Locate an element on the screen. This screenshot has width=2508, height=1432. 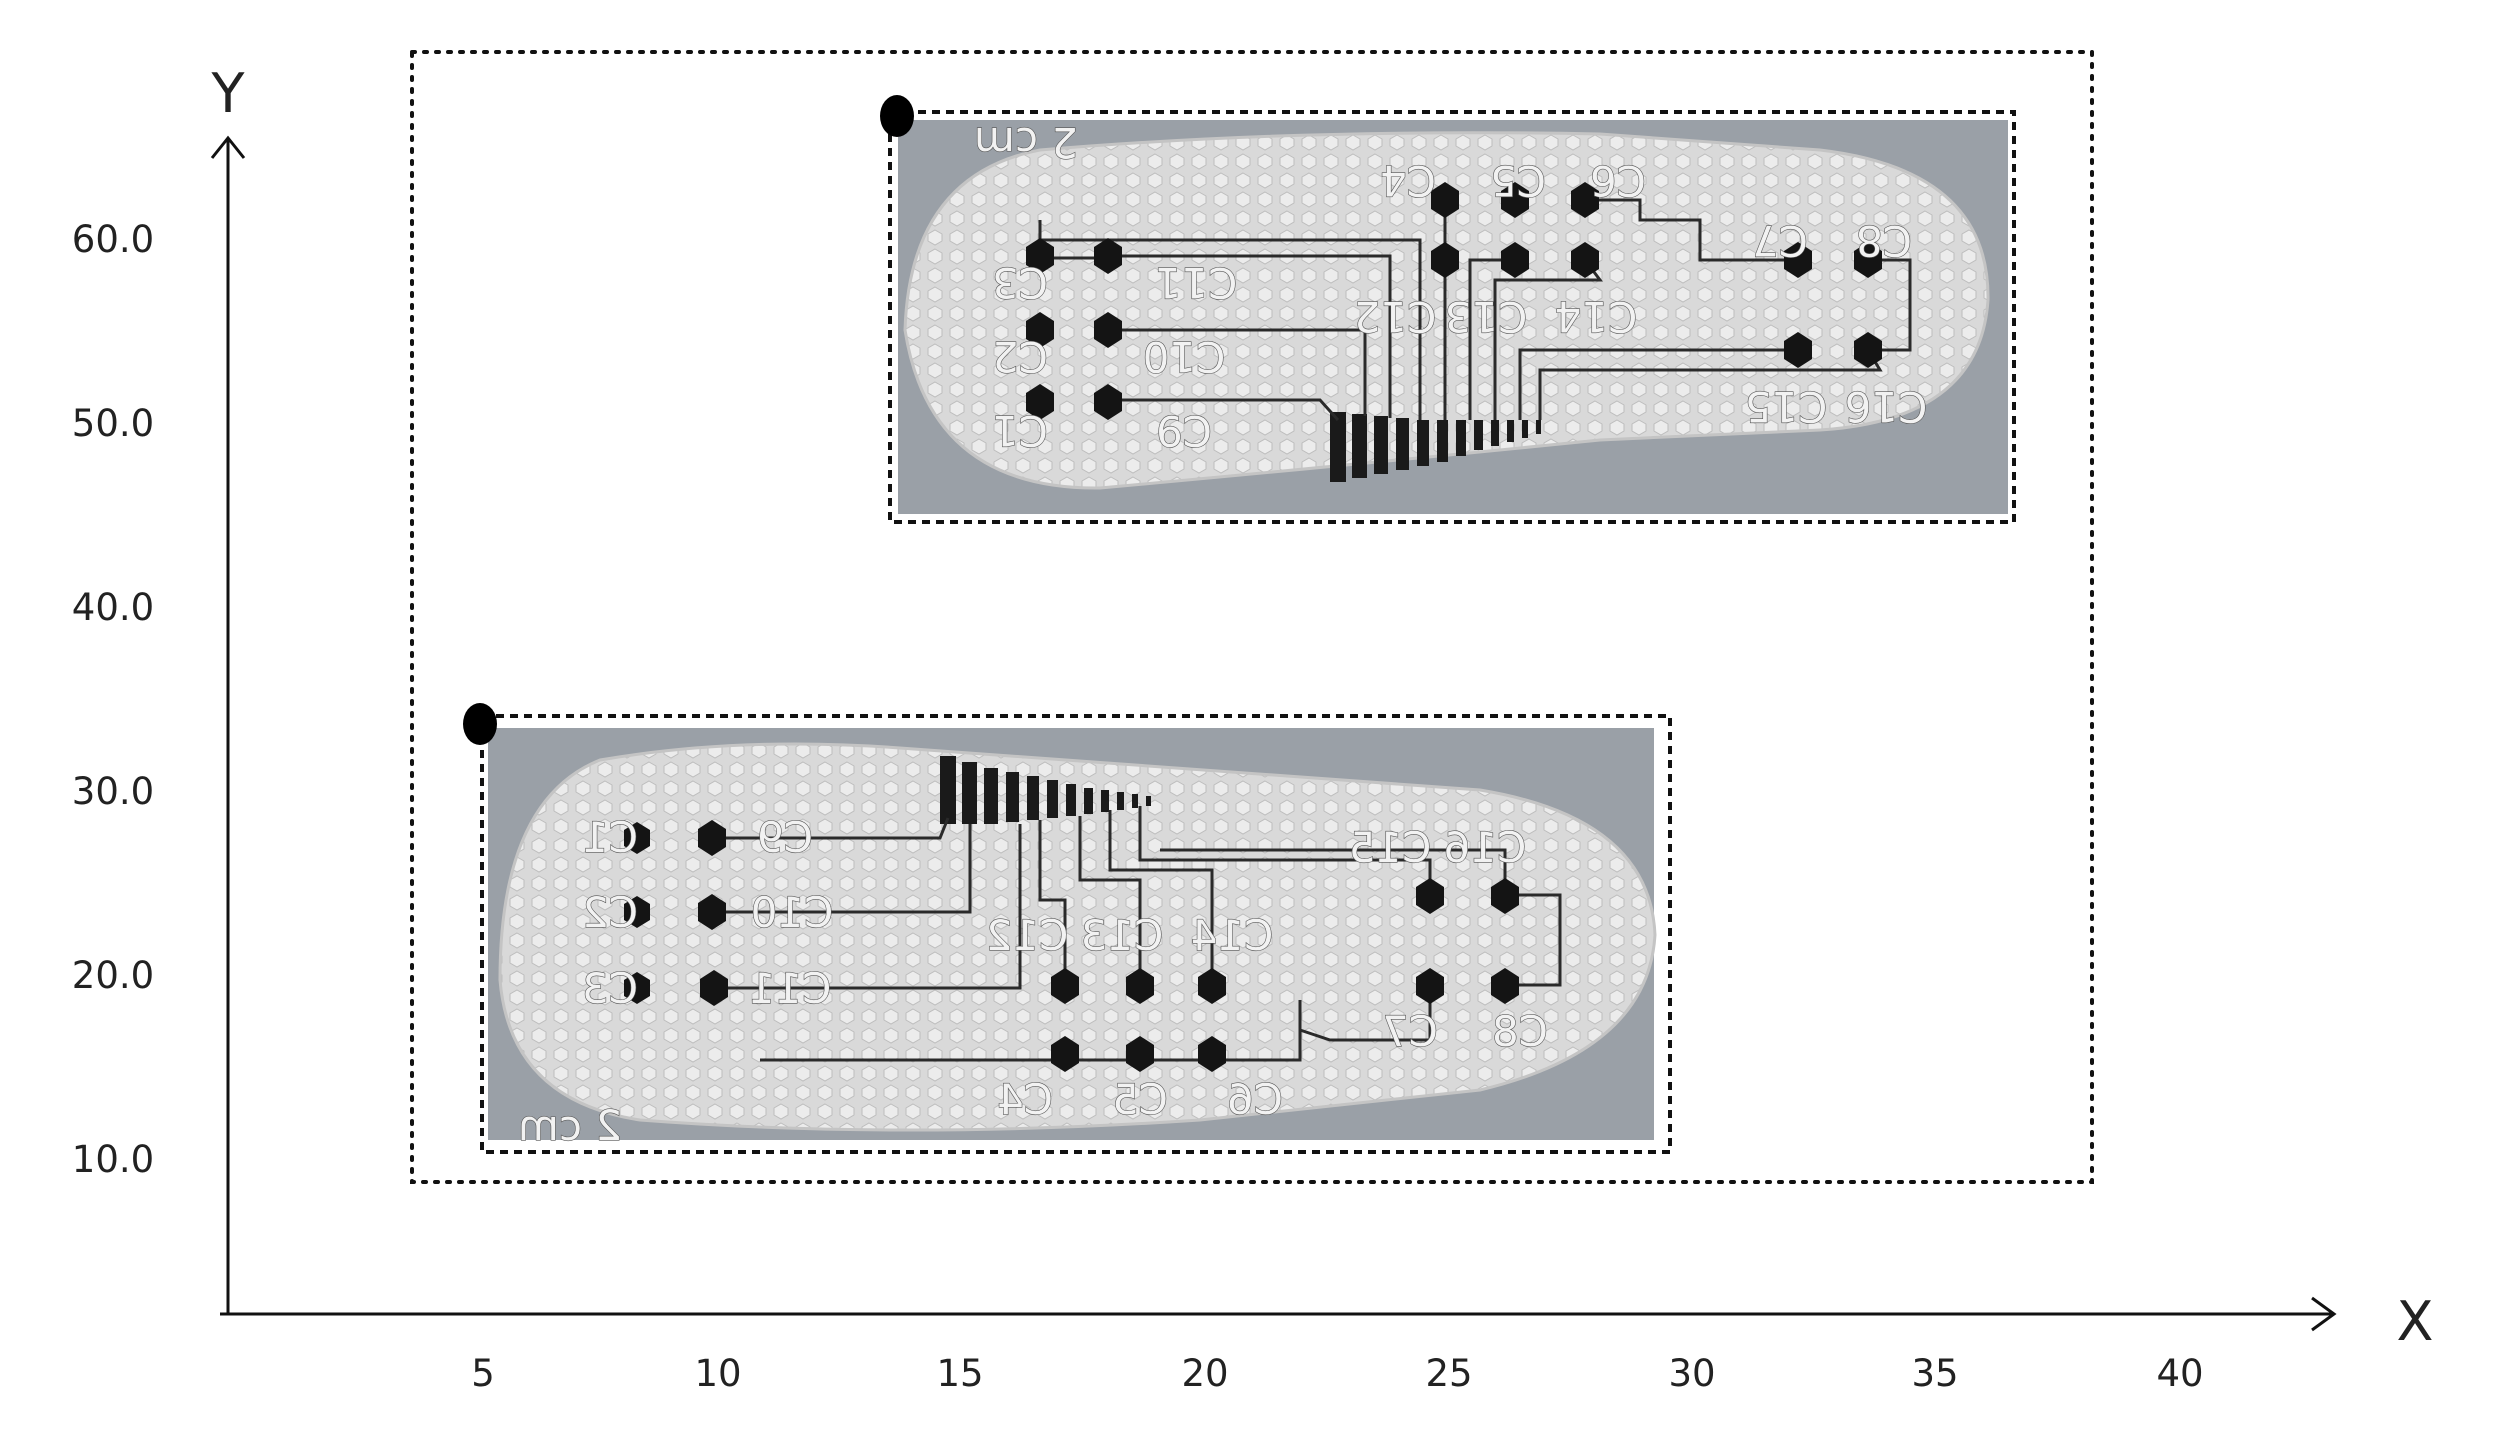
left-origin-marker is located at coordinates (480, 724).